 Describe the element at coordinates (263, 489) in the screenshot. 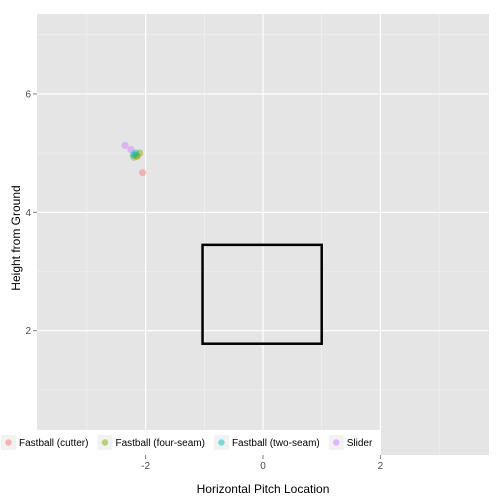

I see `x-axis-title: Horizontal Pitch Location` at that location.